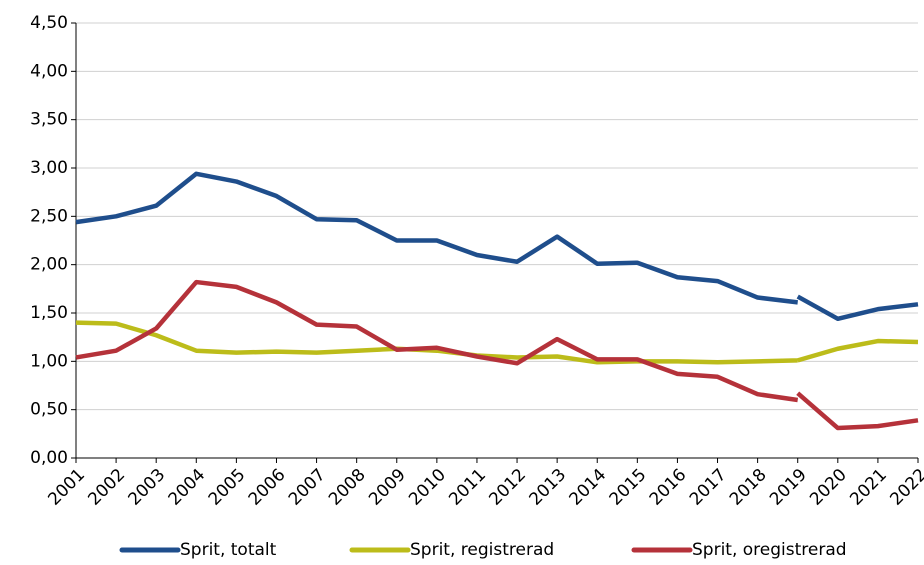  Describe the element at coordinates (347, 487) in the screenshot. I see `x-tick-label: 2008` at that location.